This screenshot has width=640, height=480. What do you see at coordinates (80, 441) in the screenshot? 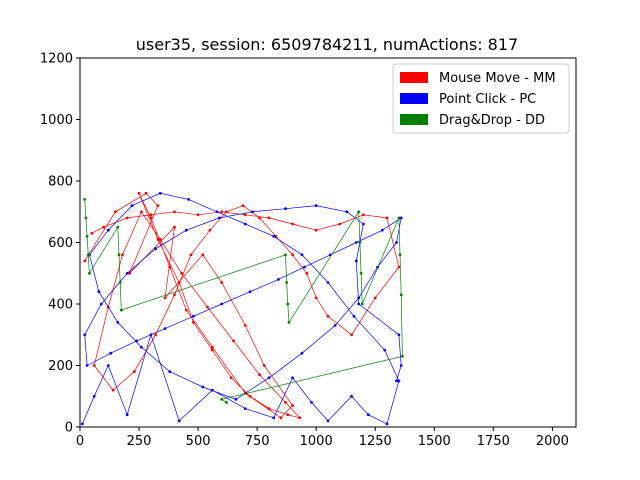
I see `x-tick-label: 0` at bounding box center [80, 441].